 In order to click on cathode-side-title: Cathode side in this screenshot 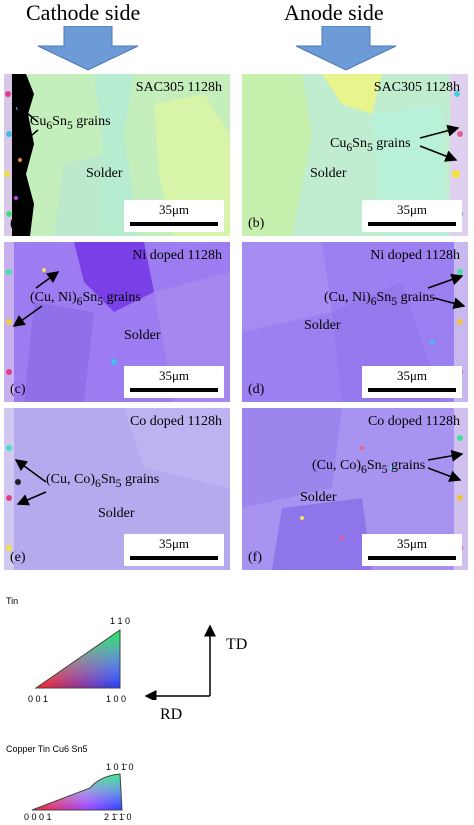, I will do `click(83, 12)`.